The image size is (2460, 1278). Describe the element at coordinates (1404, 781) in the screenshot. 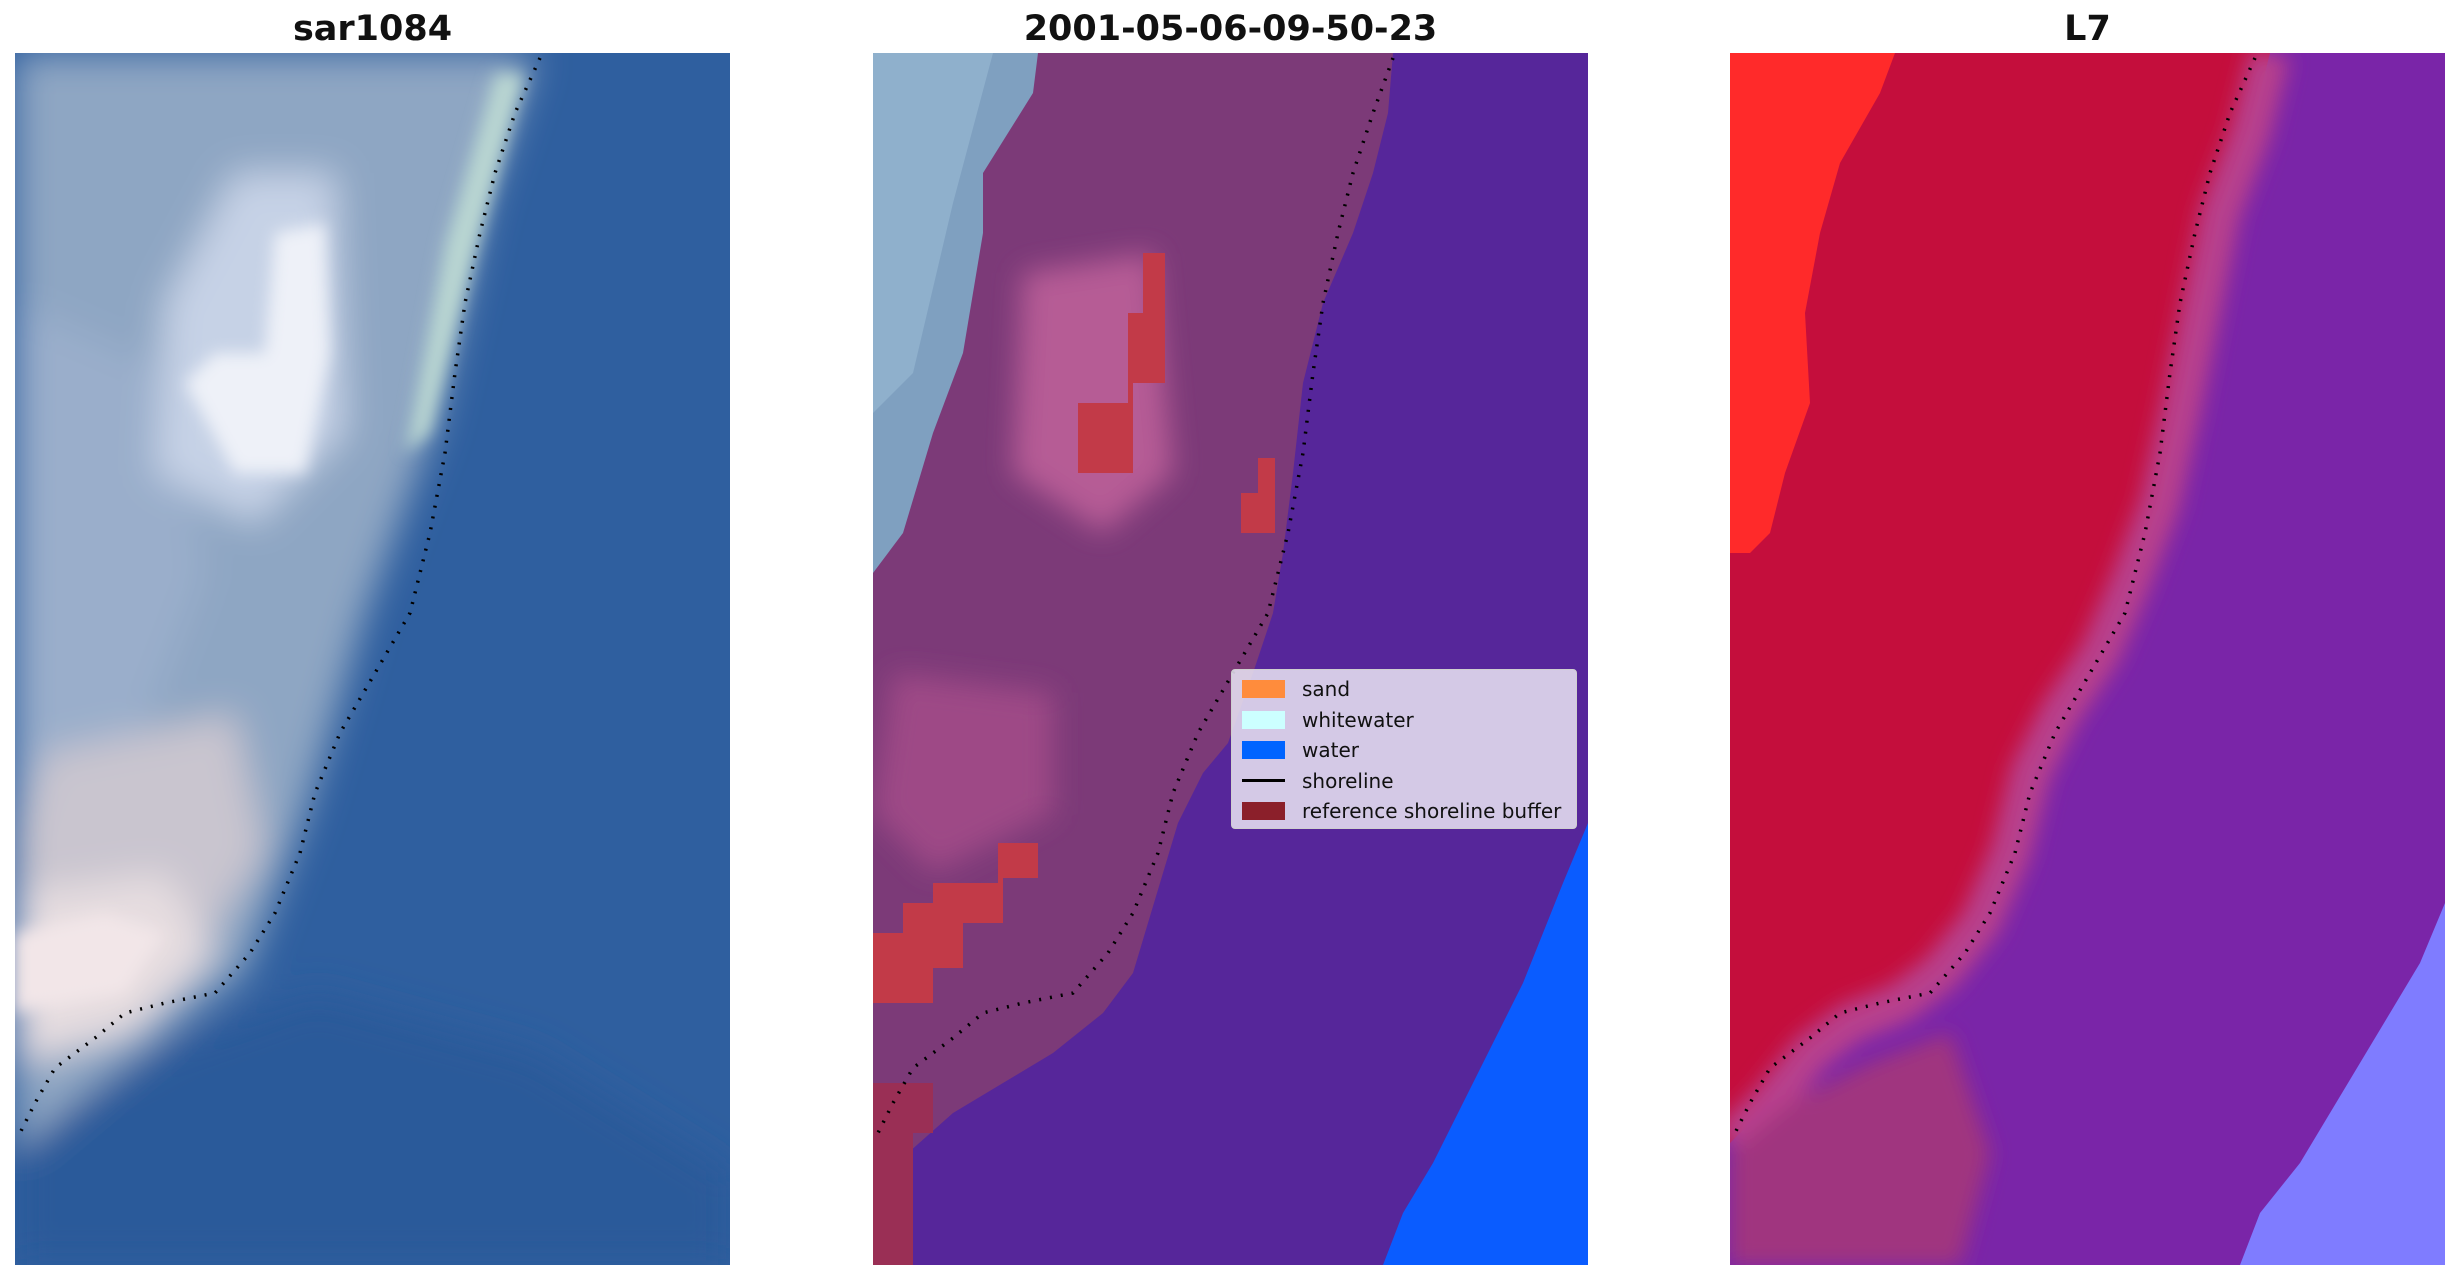

I see `legend-item-shoreline: shoreline` at that location.